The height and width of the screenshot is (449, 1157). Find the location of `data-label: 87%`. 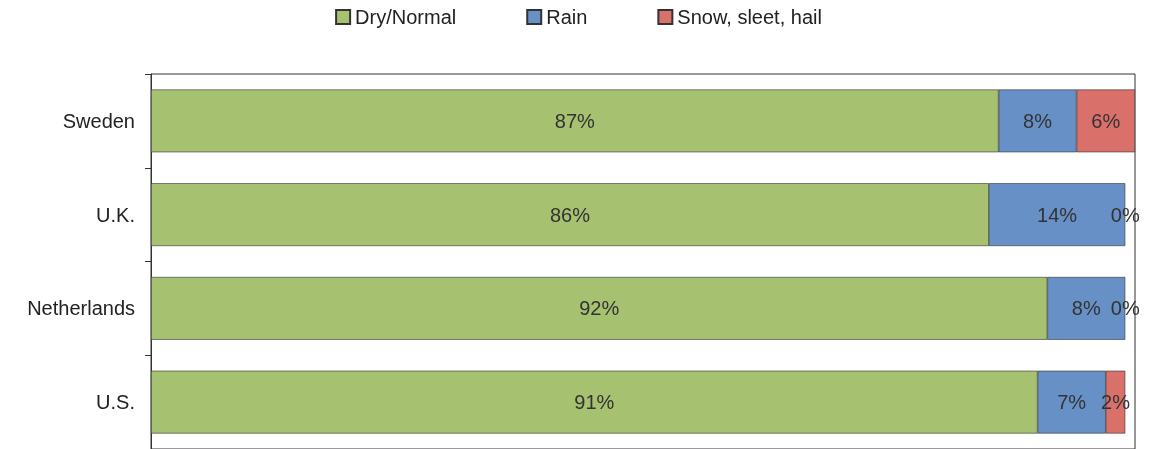

data-label: 87% is located at coordinates (575, 120).